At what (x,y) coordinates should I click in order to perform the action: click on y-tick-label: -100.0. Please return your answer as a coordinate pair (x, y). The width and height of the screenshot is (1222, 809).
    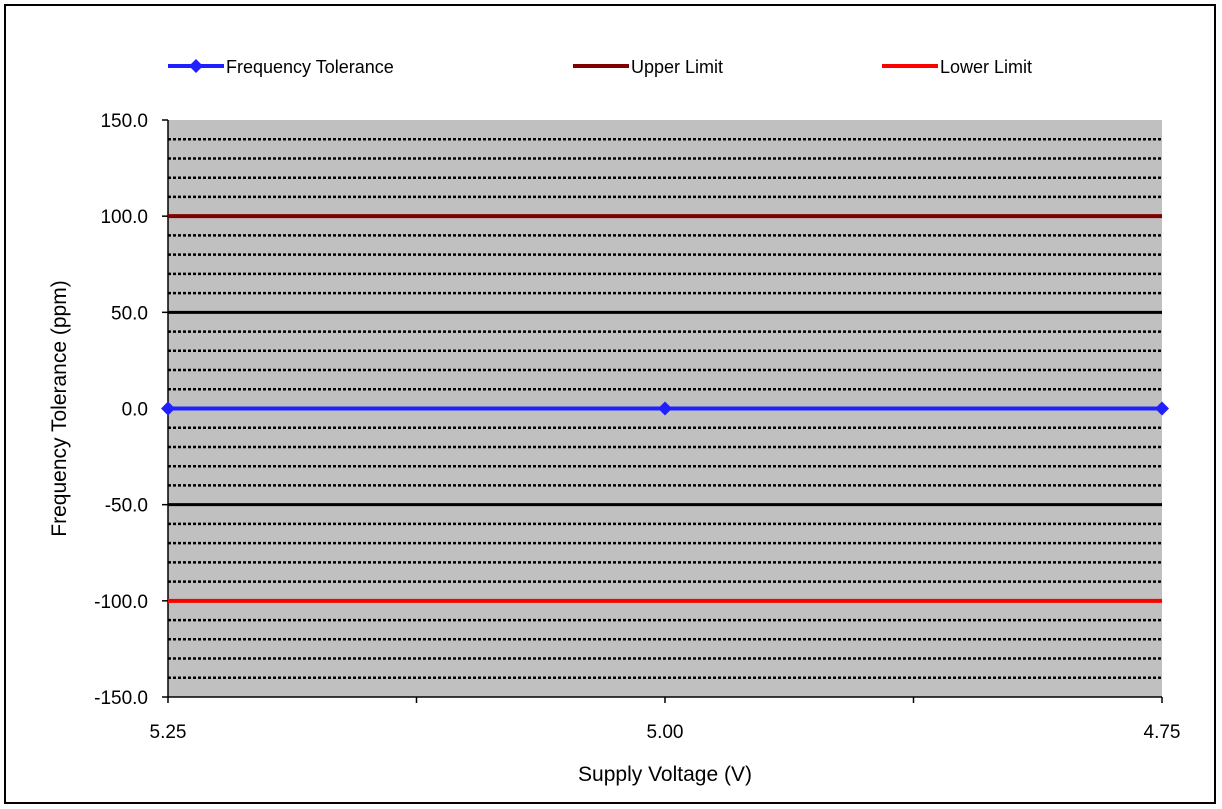
    Looking at the image, I should click on (121, 602).